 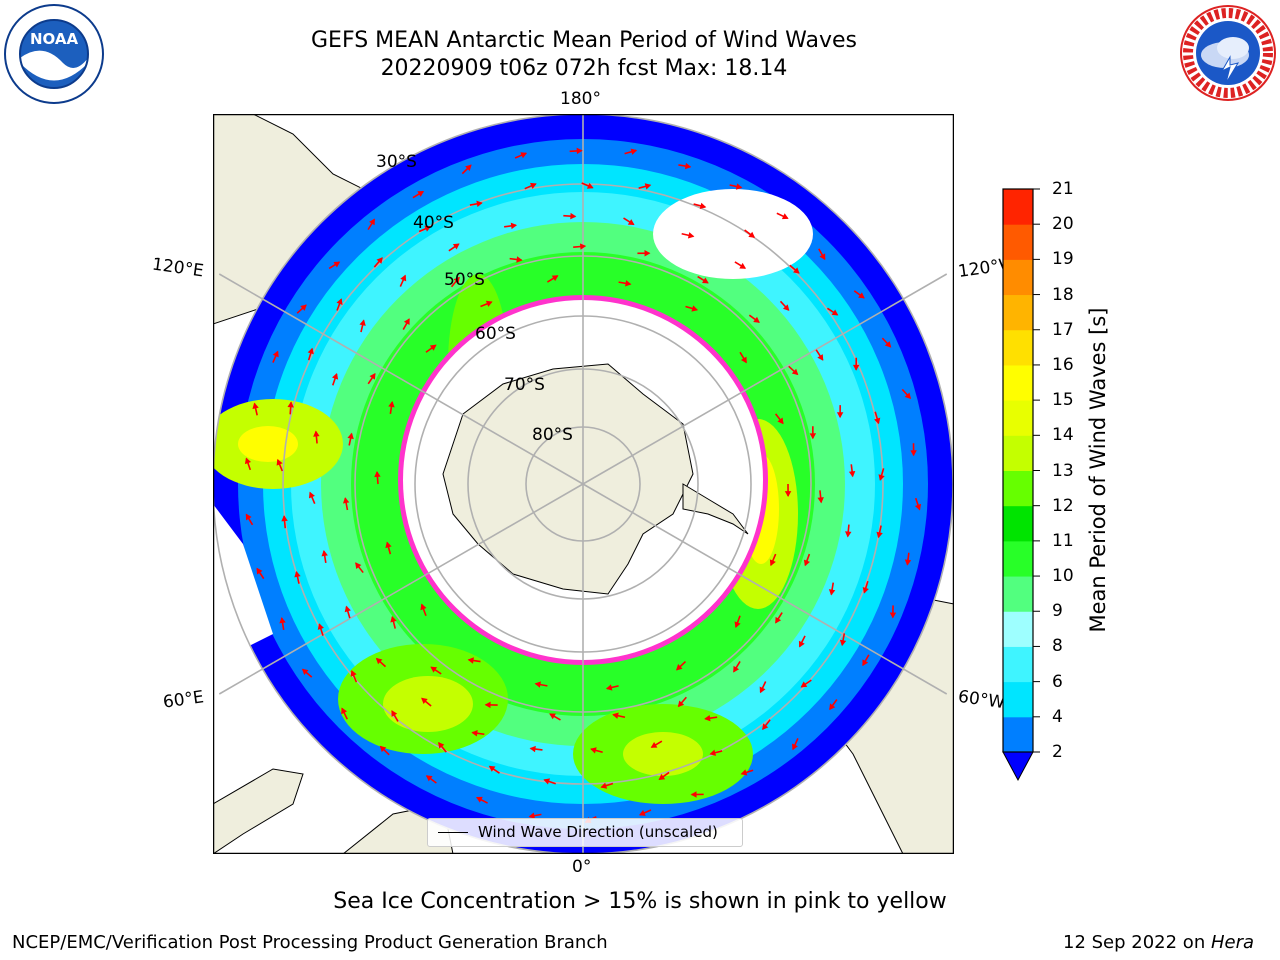 What do you see at coordinates (1063, 224) in the screenshot?
I see `colorbar-tick-label: 20` at bounding box center [1063, 224].